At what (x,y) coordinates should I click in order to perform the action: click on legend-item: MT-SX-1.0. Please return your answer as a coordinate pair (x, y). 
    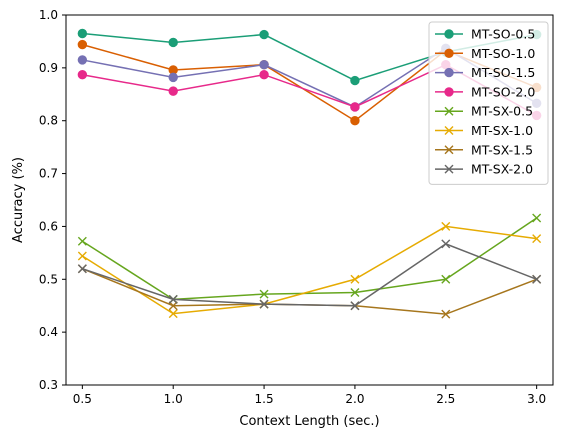
    Looking at the image, I should click on (484, 130).